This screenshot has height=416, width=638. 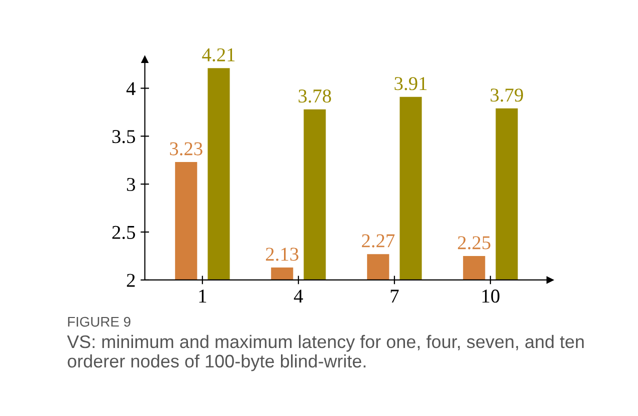 I want to click on text: VS: minimum and maximum latency for one, four, seven, and ten orderer nodes of 100-byte blind-write., so click(x=325, y=353).